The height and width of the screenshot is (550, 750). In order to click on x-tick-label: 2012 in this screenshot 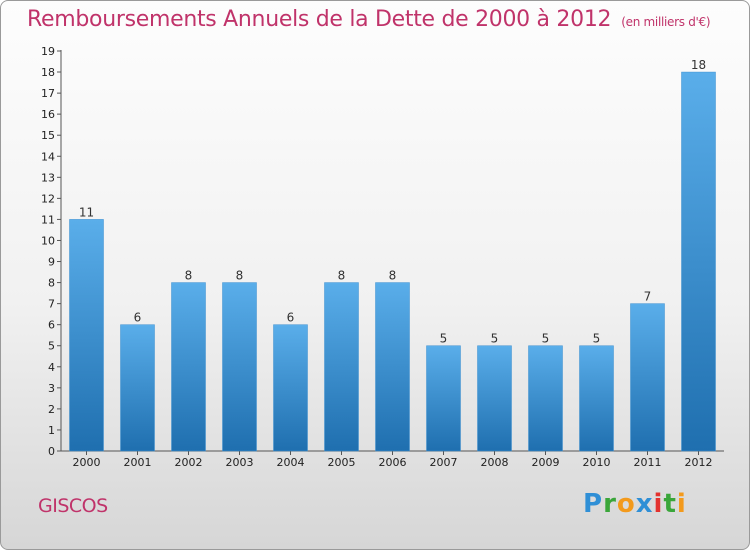, I will do `click(699, 462)`.